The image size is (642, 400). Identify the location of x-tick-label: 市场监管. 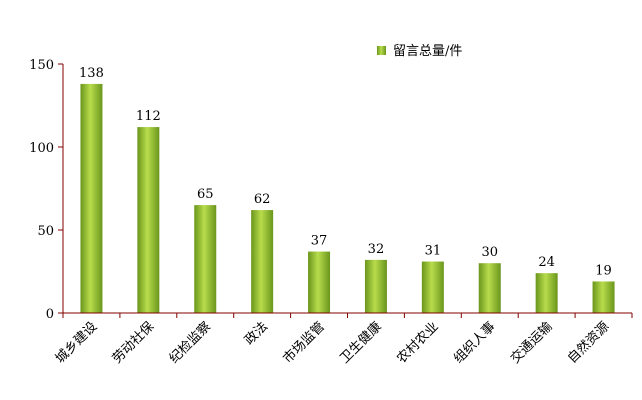
(304, 343).